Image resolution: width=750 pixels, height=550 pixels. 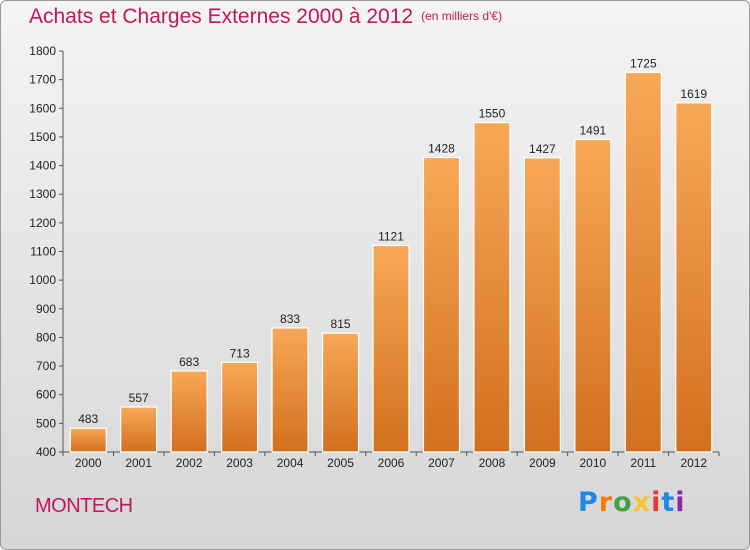 I want to click on y-tick-label: 1100, so click(x=43, y=252).